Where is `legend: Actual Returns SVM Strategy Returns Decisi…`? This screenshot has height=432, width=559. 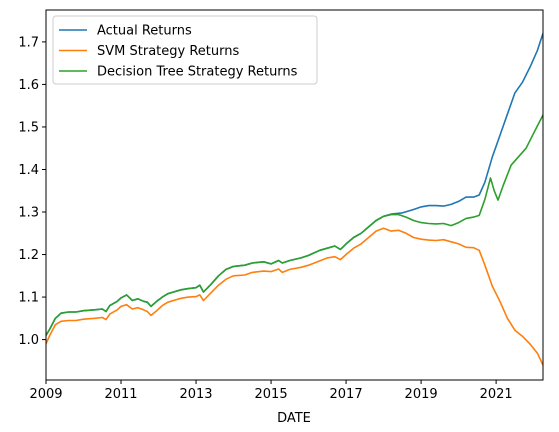 legend: Actual Returns SVM Strategy Returns Decisi… is located at coordinates (185, 50).